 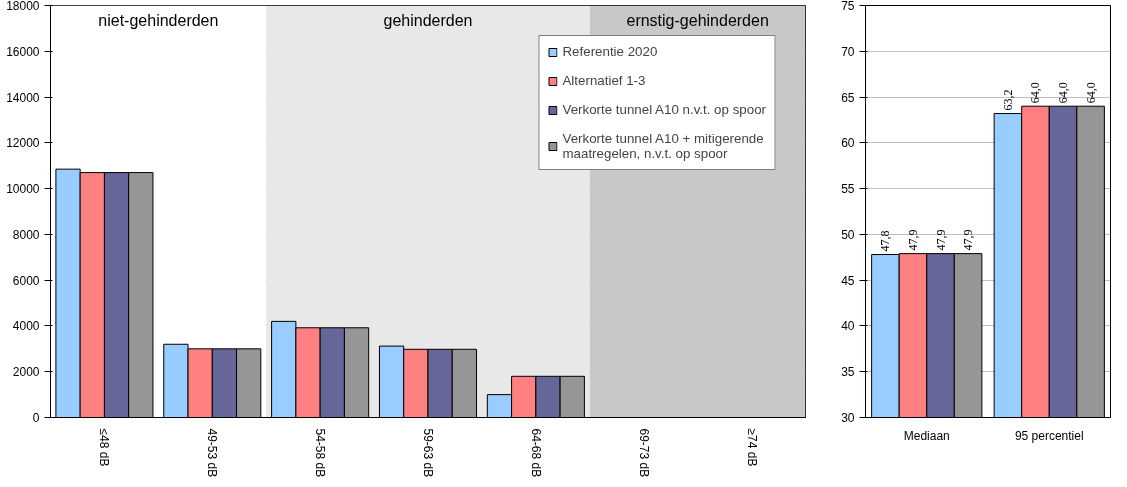 I want to click on y-tick-label: 18000, so click(x=23, y=6).